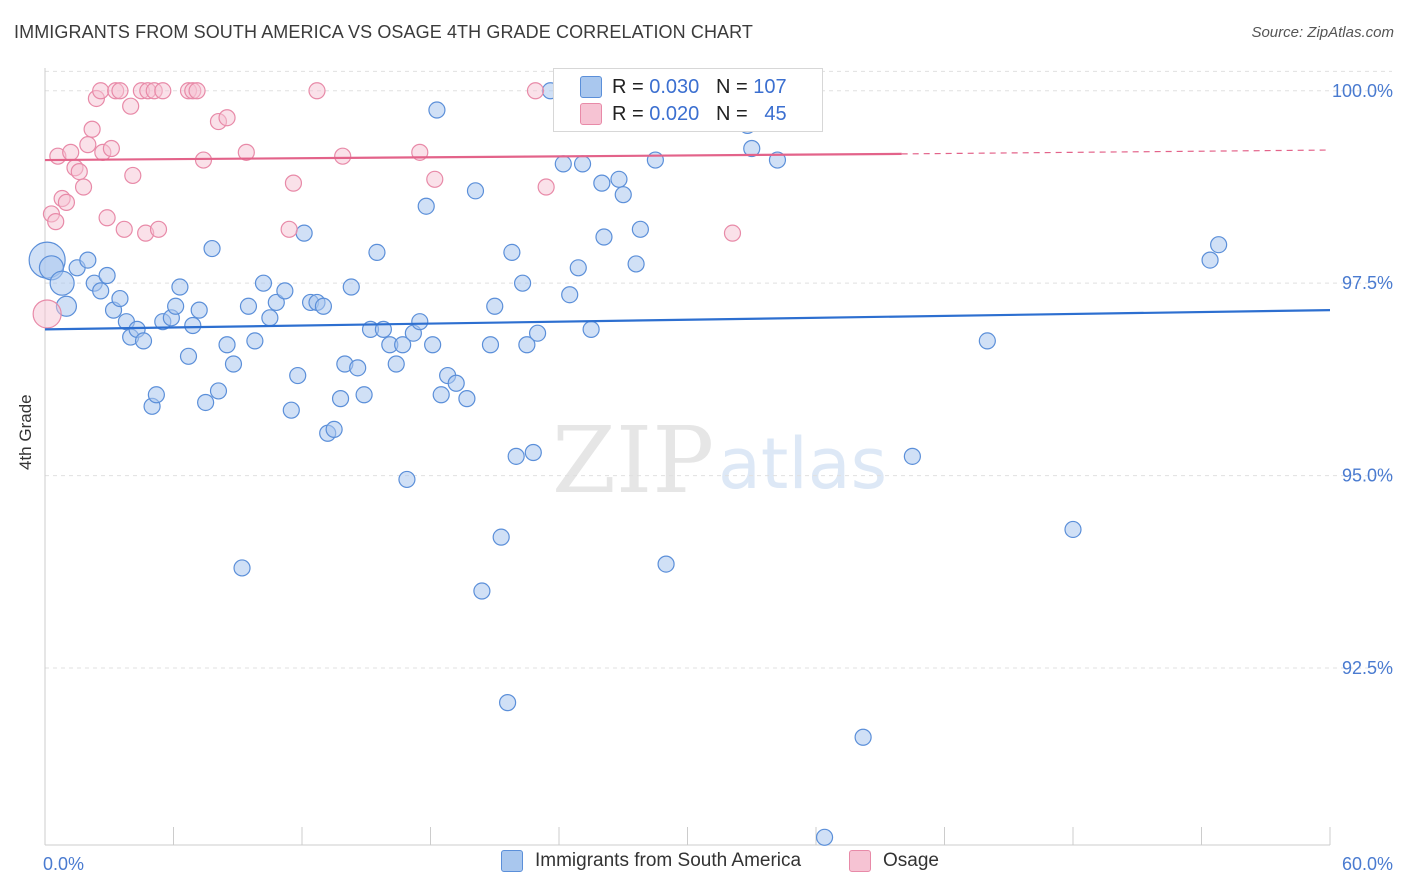 The width and height of the screenshot is (1406, 892). What do you see at coordinates (1367, 864) in the screenshot?
I see `x-tick-label-max: 60.0%` at bounding box center [1367, 864].